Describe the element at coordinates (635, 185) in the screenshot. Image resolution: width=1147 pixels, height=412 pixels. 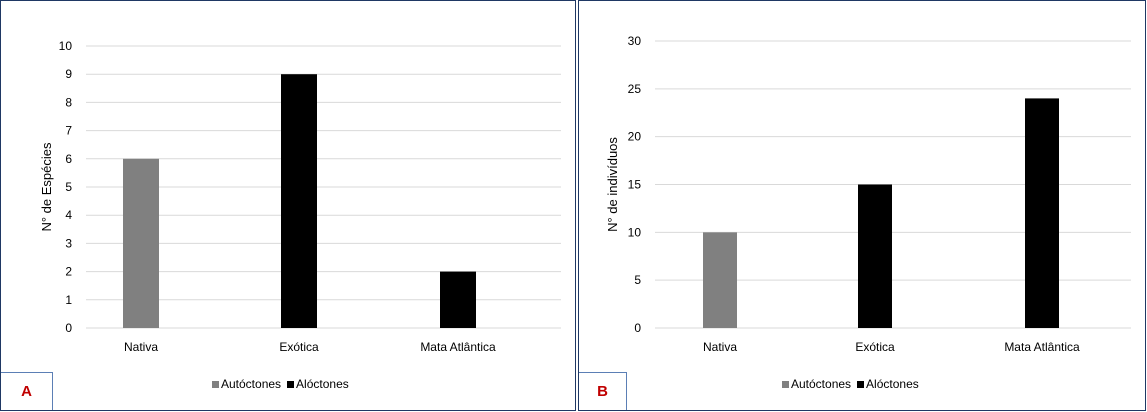
I see `y-tick-label: 15` at that location.